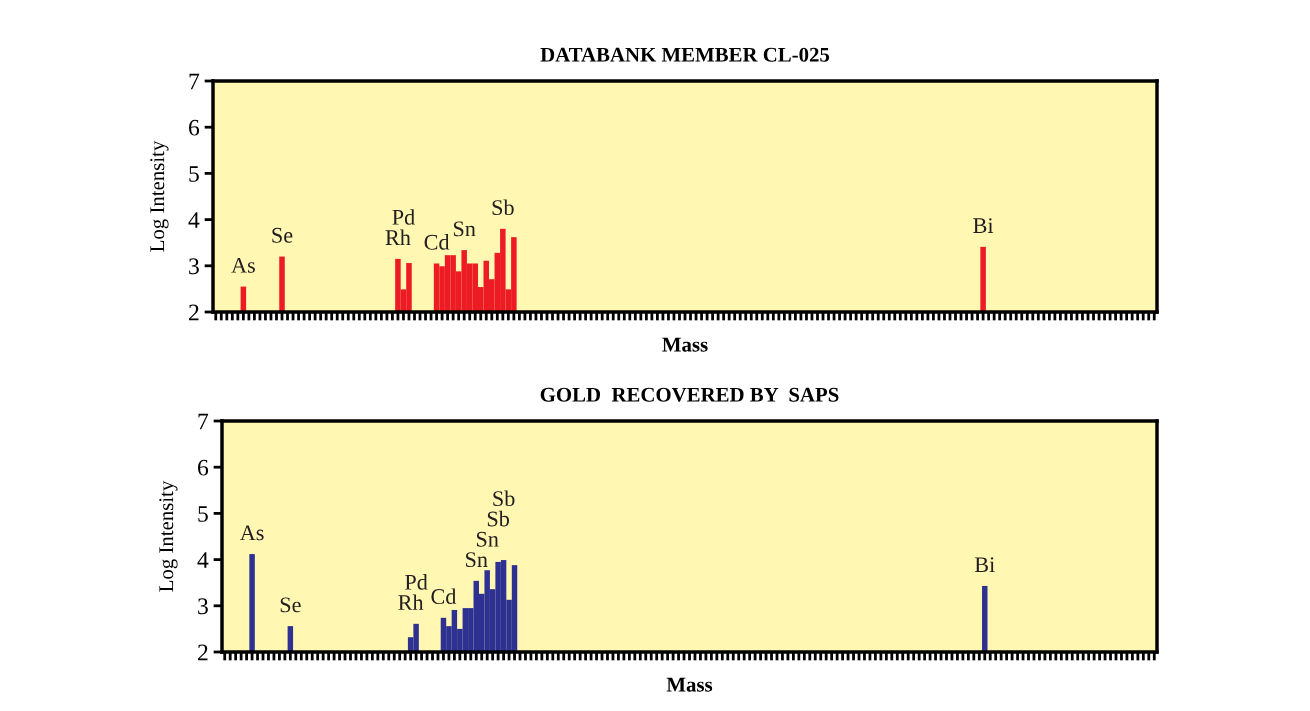 This screenshot has width=1310, height=711. What do you see at coordinates (685, 54) in the screenshot?
I see `chart-title: DATABANK MEMBER CL-025` at bounding box center [685, 54].